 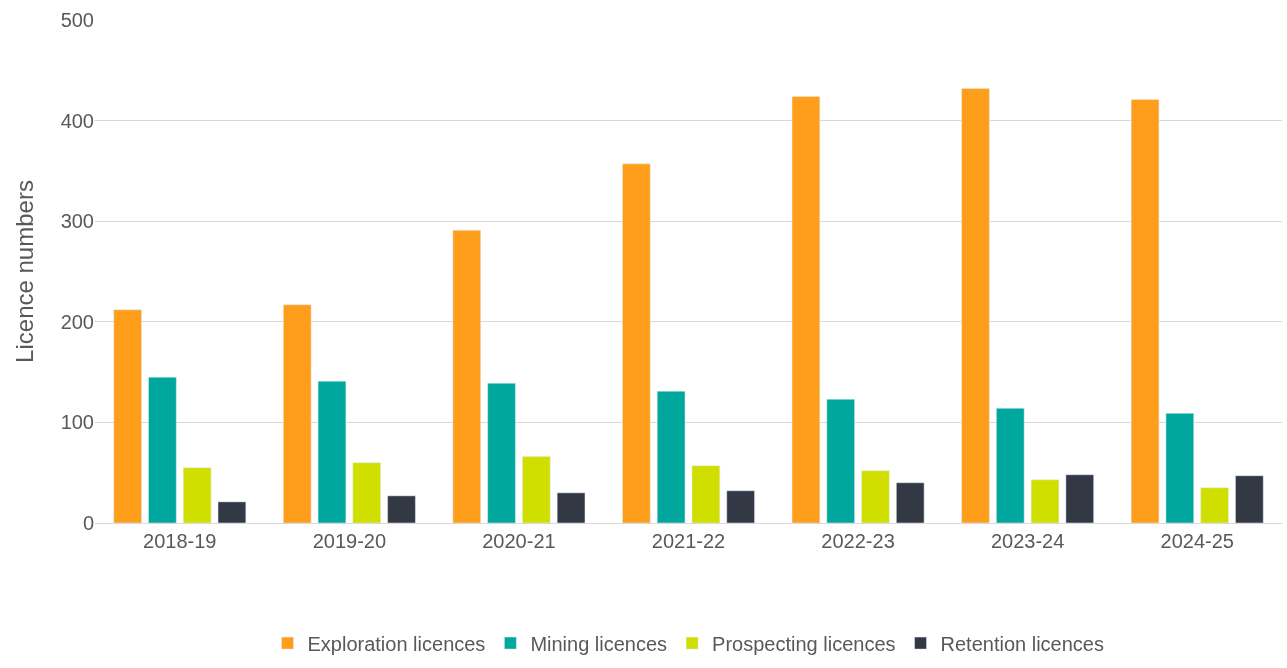 What do you see at coordinates (804, 643) in the screenshot?
I see `legend-label: Prospecting licences` at bounding box center [804, 643].